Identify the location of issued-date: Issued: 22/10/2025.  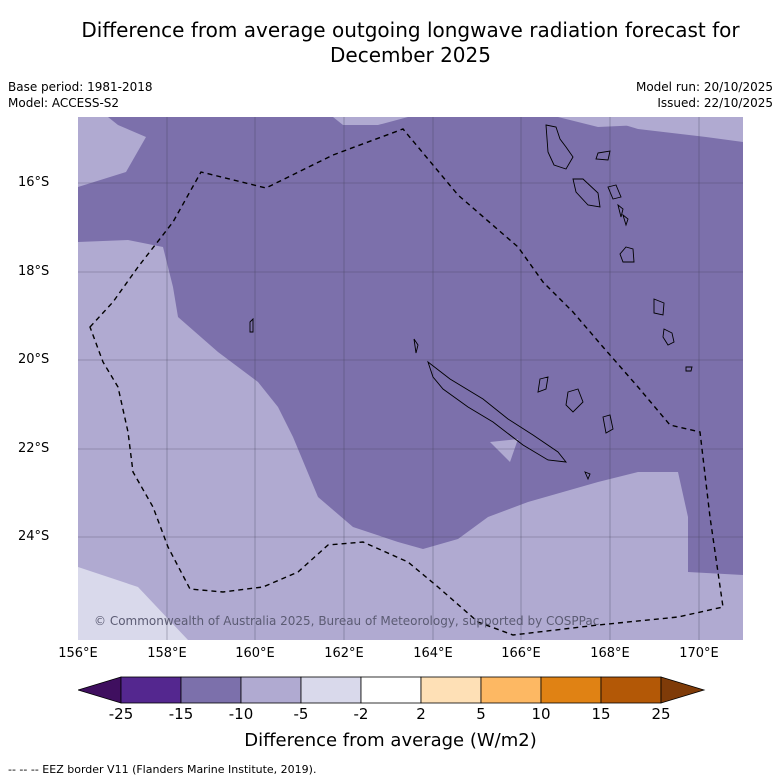
(715, 103).